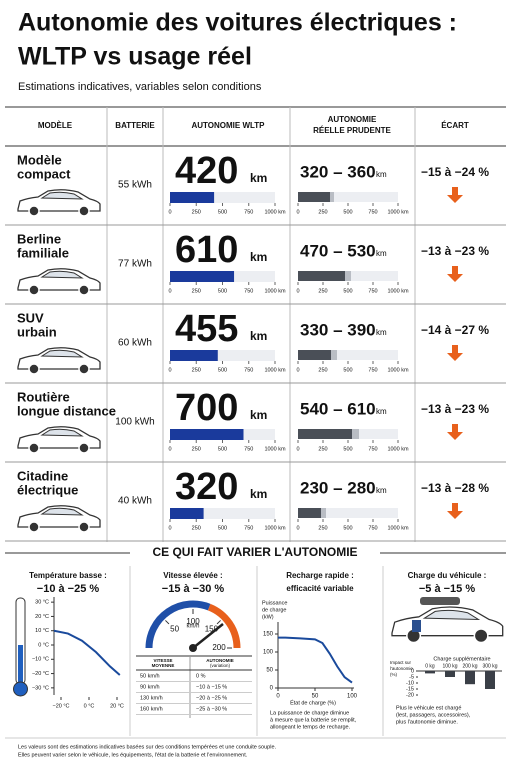 This screenshot has height=768, width=511. Describe the element at coordinates (206, 487) in the screenshot. I see `wltp-value: 320` at that location.